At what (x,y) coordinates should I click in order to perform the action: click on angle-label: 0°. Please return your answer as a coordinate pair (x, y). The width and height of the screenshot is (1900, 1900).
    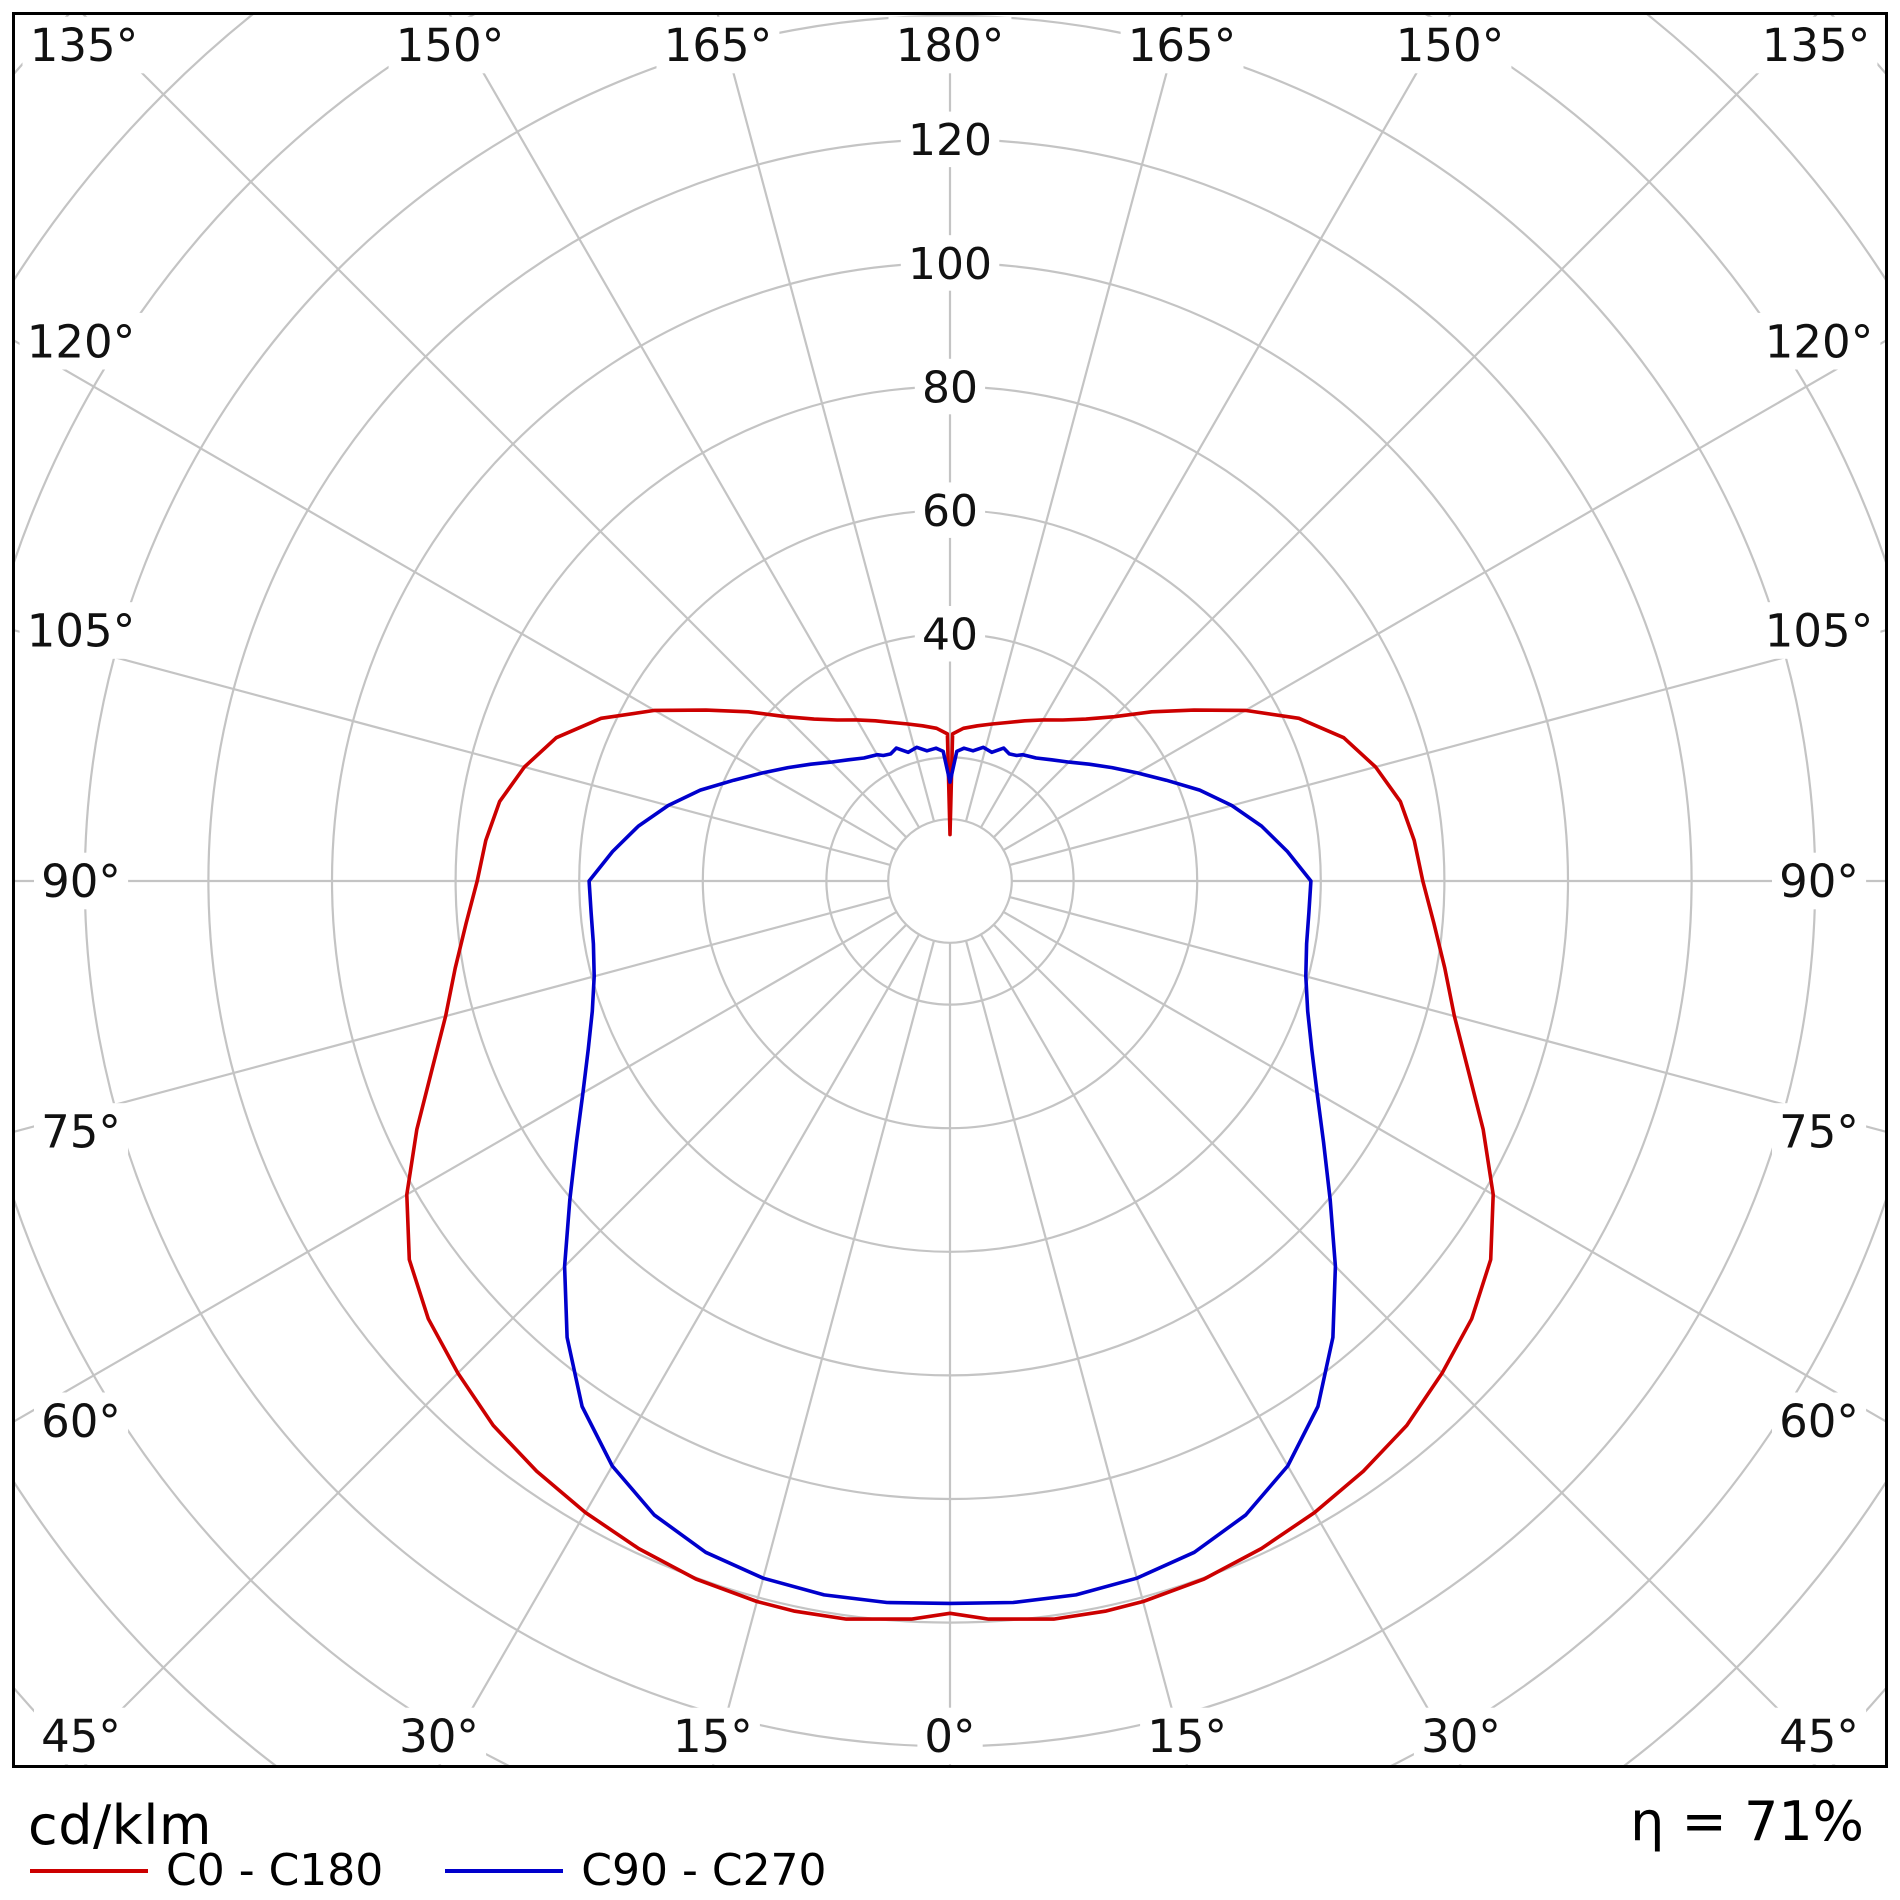
    Looking at the image, I should click on (949, 1736).